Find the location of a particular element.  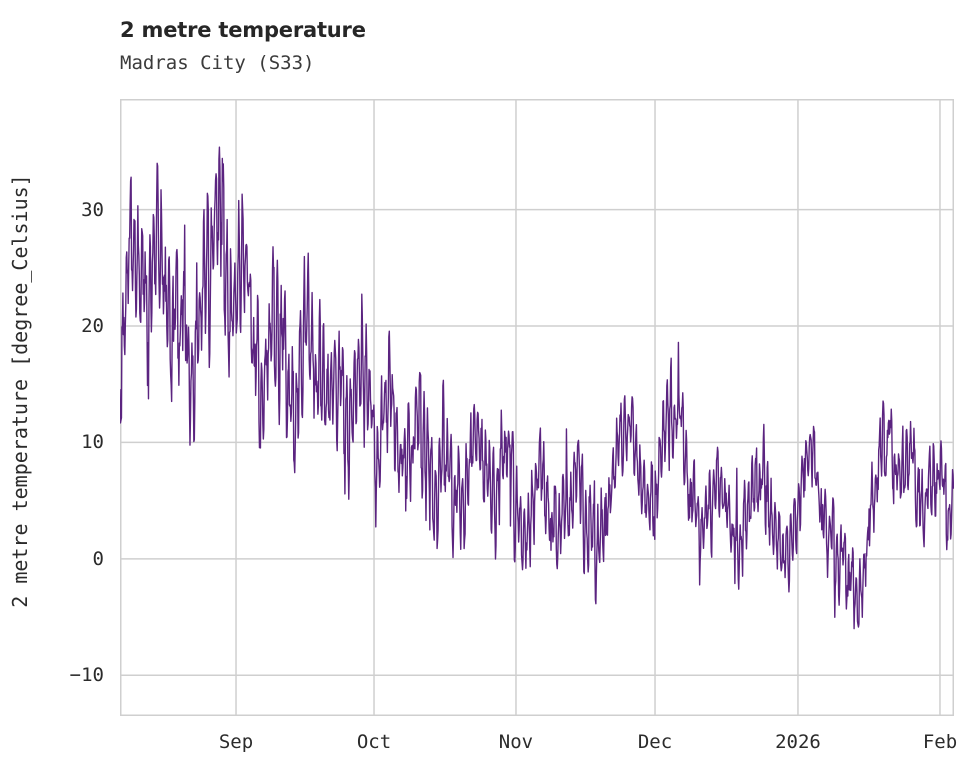

chart-subtitle: Madras City (S33) is located at coordinates (217, 63).